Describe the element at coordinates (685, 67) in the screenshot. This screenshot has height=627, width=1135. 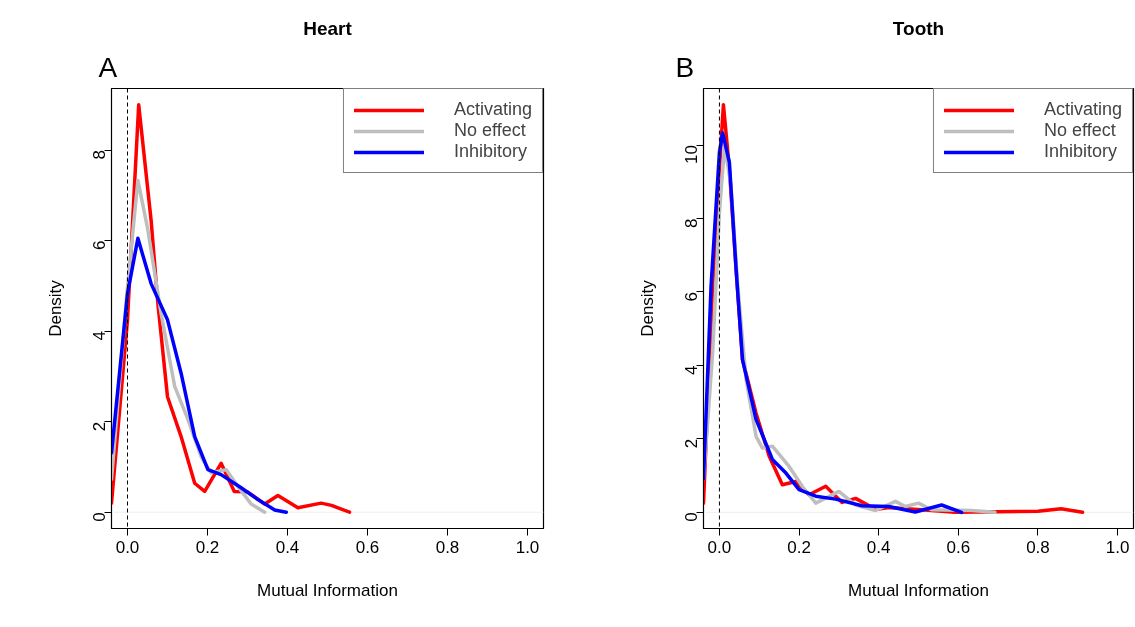
I see `text: B` at that location.